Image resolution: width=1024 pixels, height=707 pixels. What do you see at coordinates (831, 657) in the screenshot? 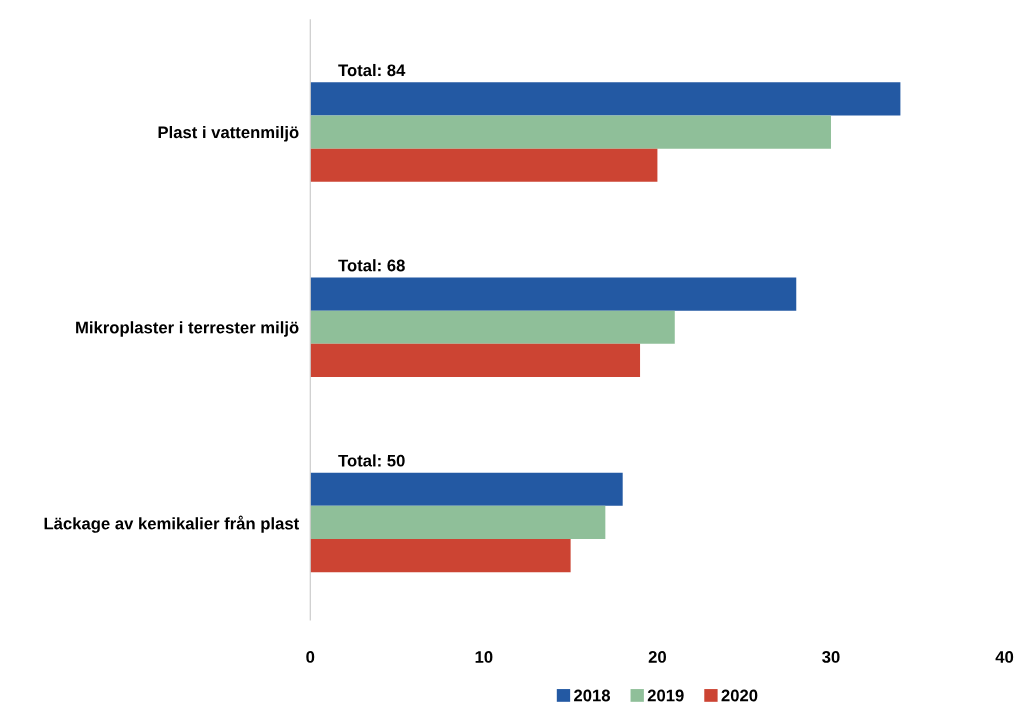
I see `x-tick-label: 30` at bounding box center [831, 657].